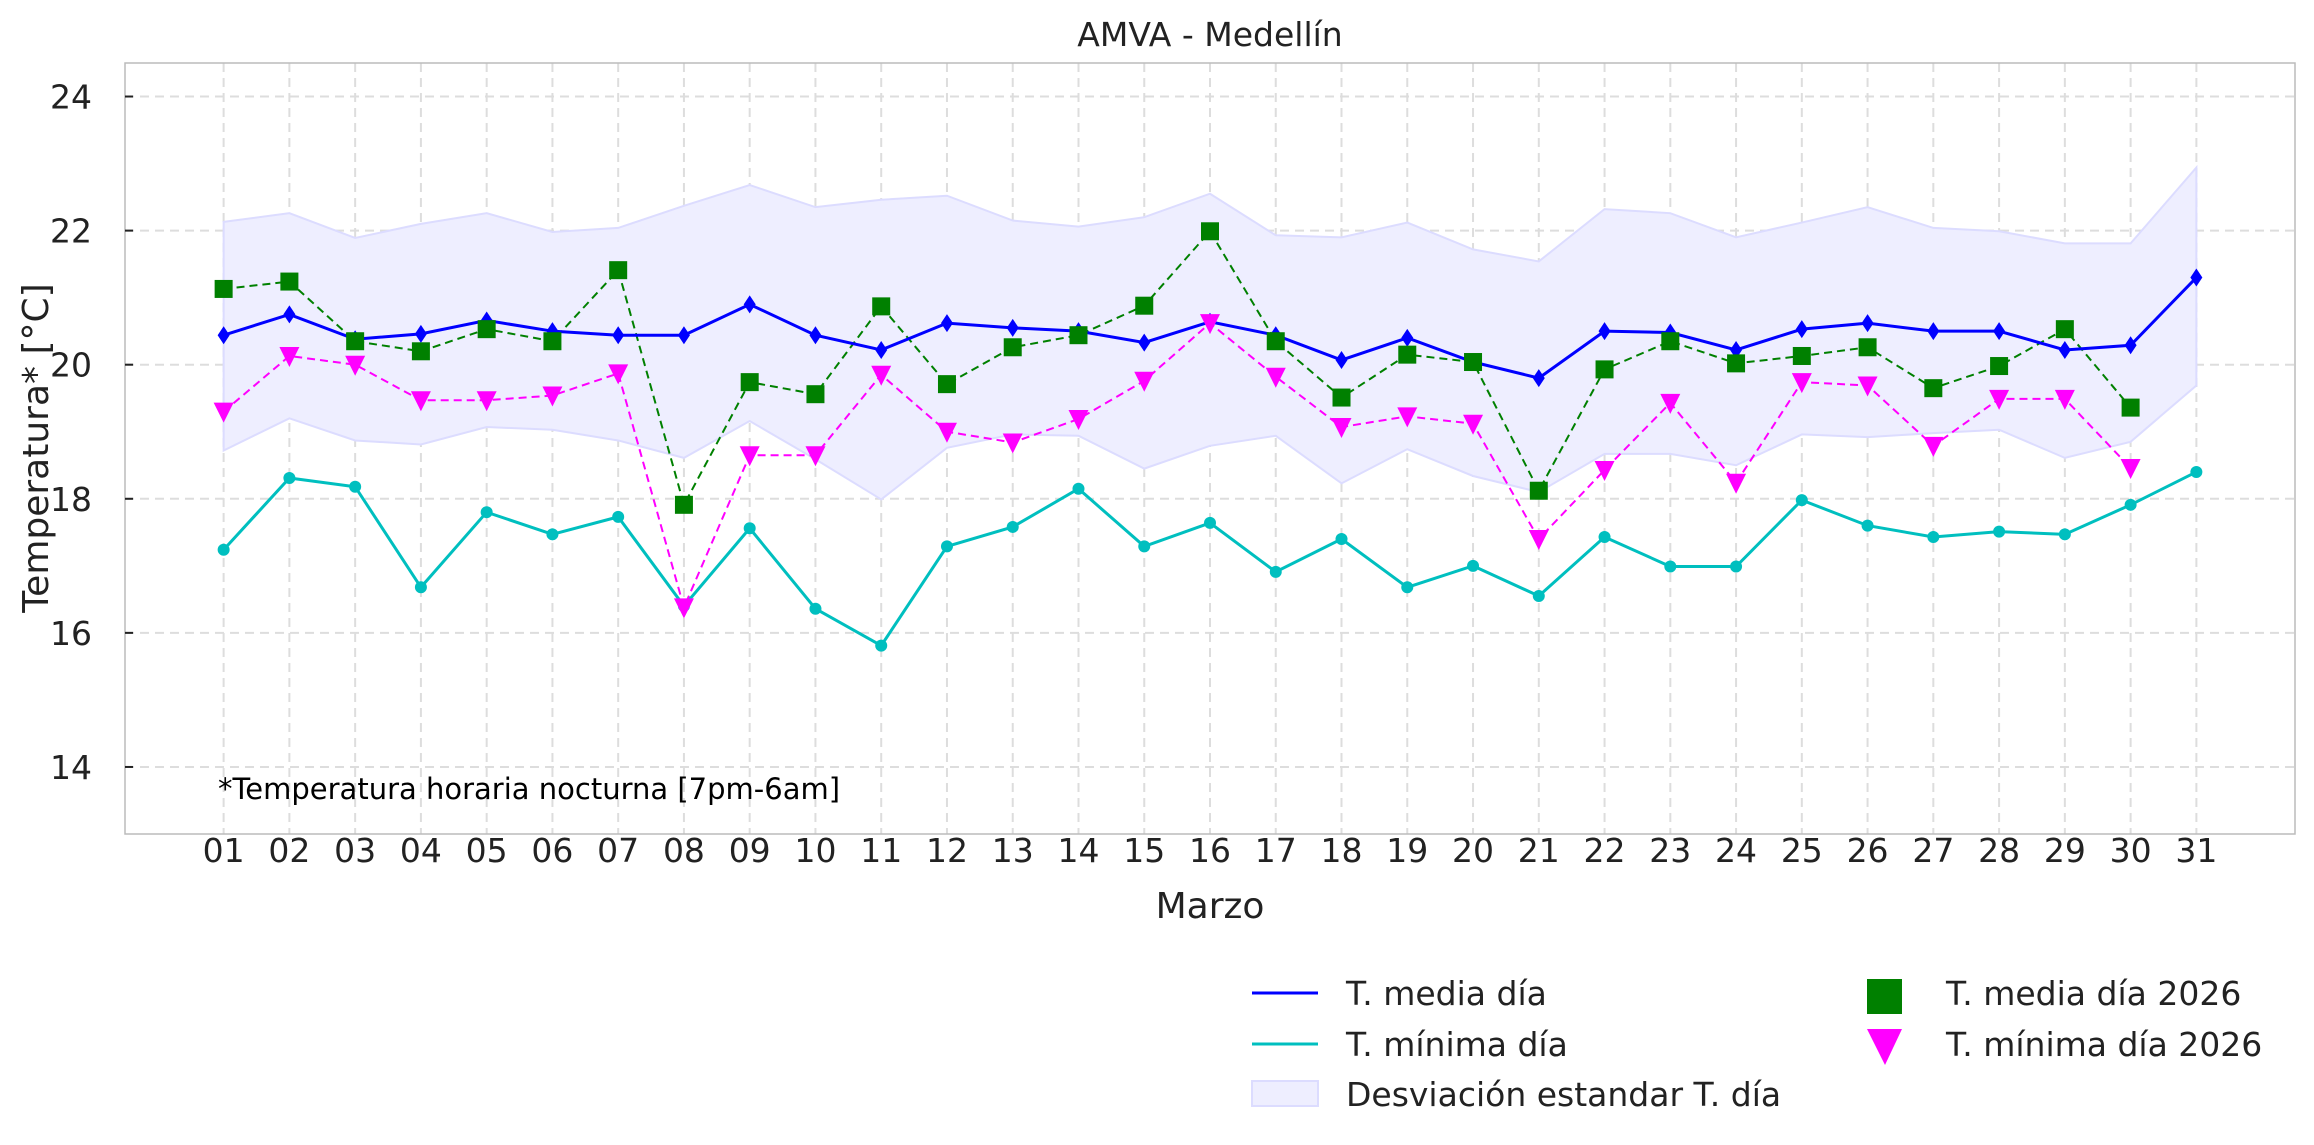 This screenshot has width=2314, height=1145. What do you see at coordinates (71, 231) in the screenshot?
I see `y-tick-label: 22` at bounding box center [71, 231].